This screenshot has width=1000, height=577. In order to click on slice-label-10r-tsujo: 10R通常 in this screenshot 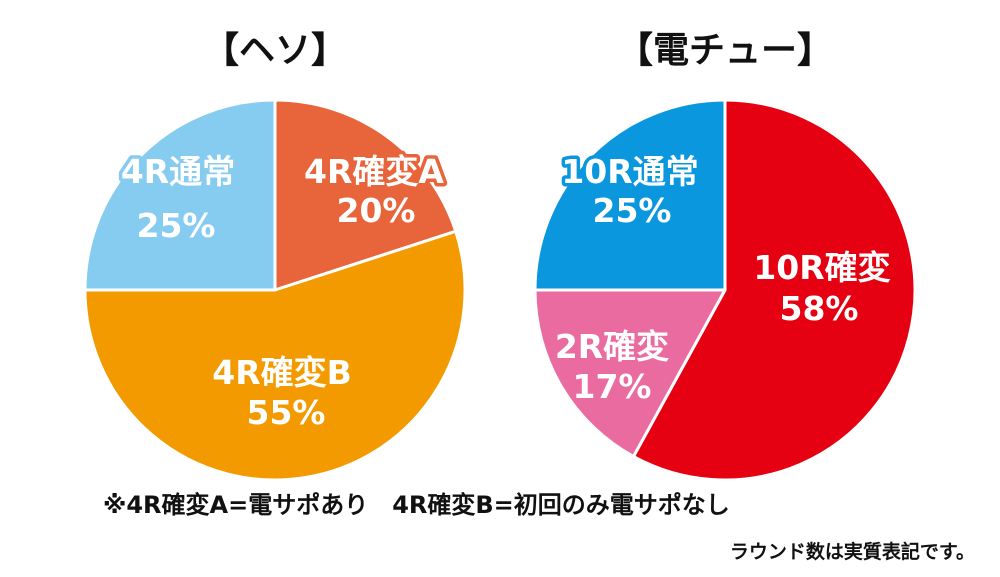, I will do `click(629, 171)`.